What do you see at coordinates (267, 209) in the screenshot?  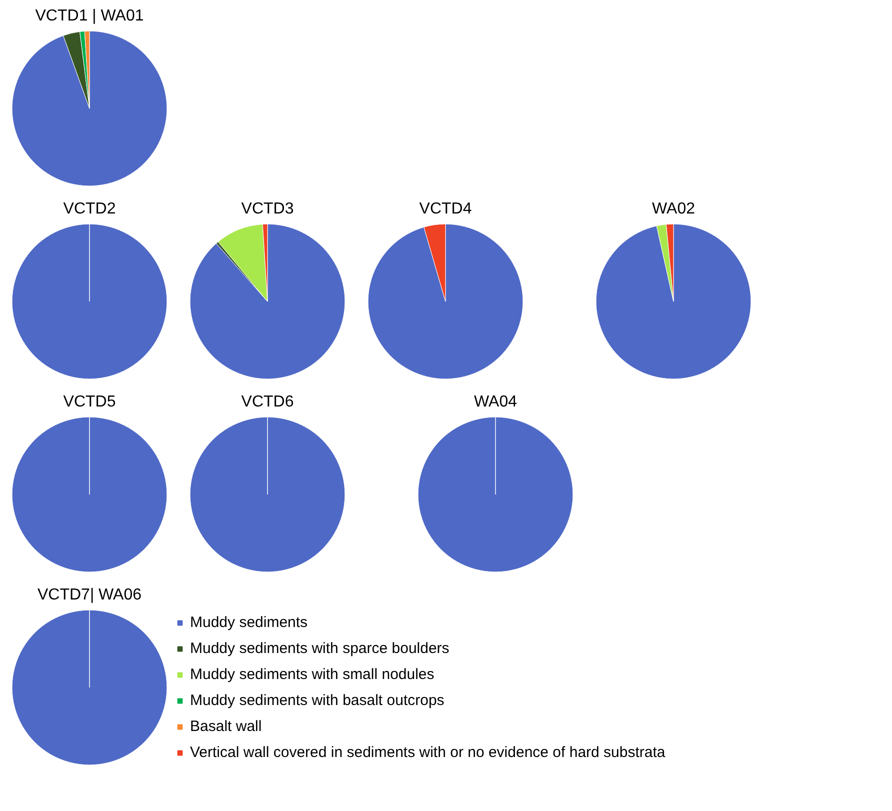 I see `chart-title: VCTD3` at bounding box center [267, 209].